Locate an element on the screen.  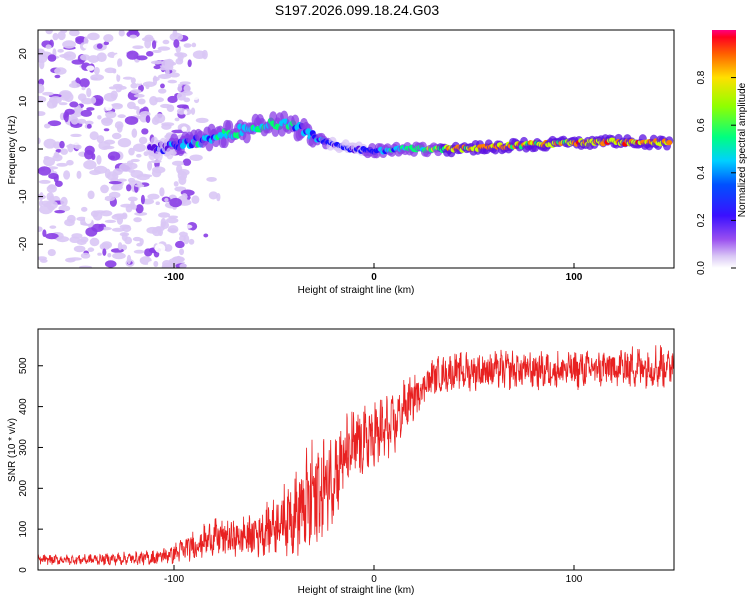
y-tick-label: 500 is located at coordinates (23, 365).